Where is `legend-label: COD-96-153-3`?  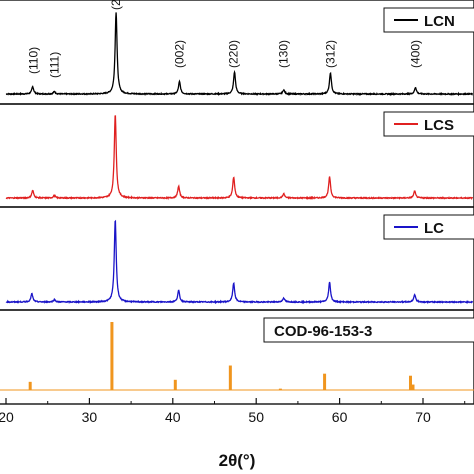 legend-label: COD-96-153-3 is located at coordinates (323, 331).